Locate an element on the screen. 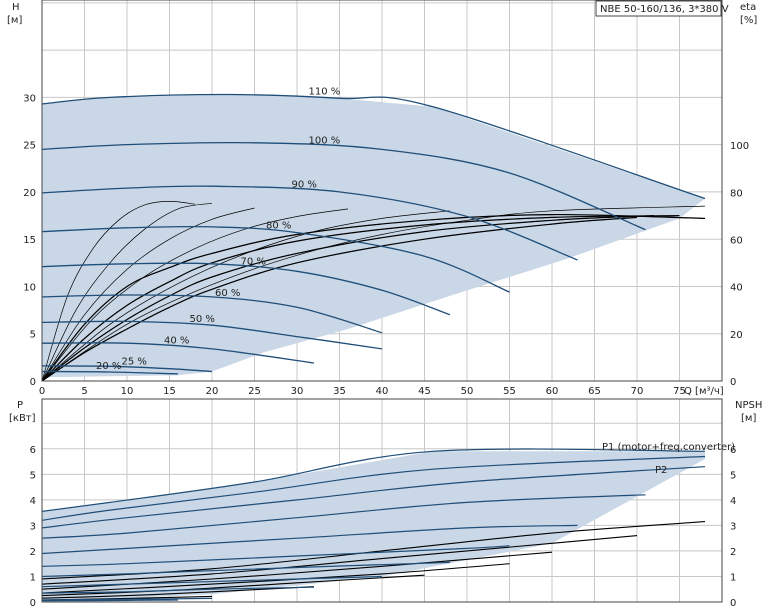 This screenshot has height=611, width=774. eta-y-tick-labels: 0 20 40 60 80 100 is located at coordinates (739, 264).